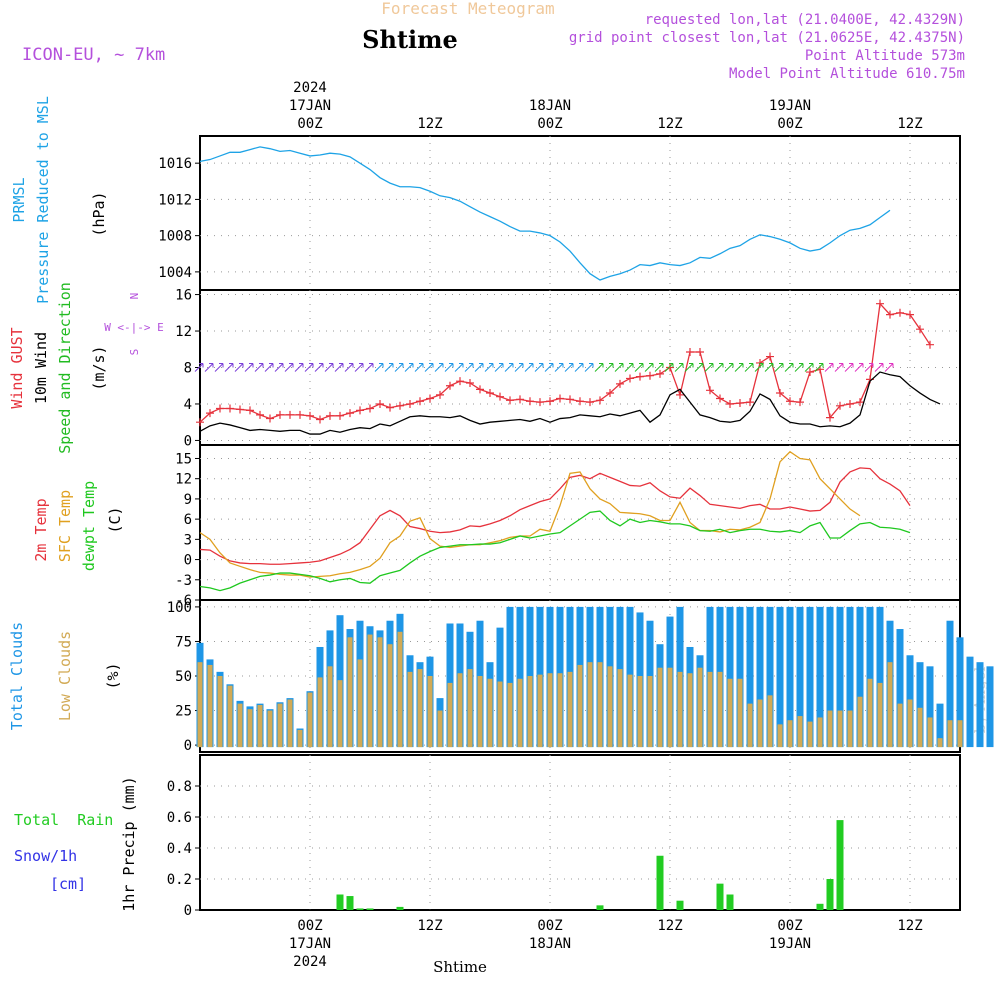 This screenshot has width=1000, height=1000. I want to click on y-tick-label: 0.2, so click(179, 880).